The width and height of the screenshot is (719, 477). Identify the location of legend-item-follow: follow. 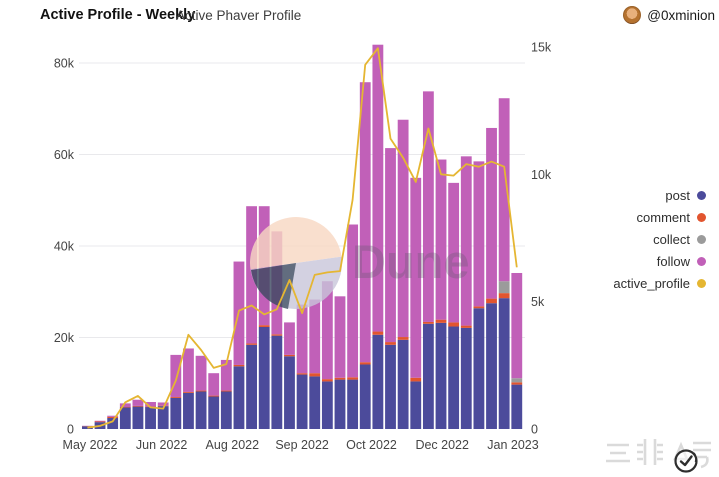
(681, 261).